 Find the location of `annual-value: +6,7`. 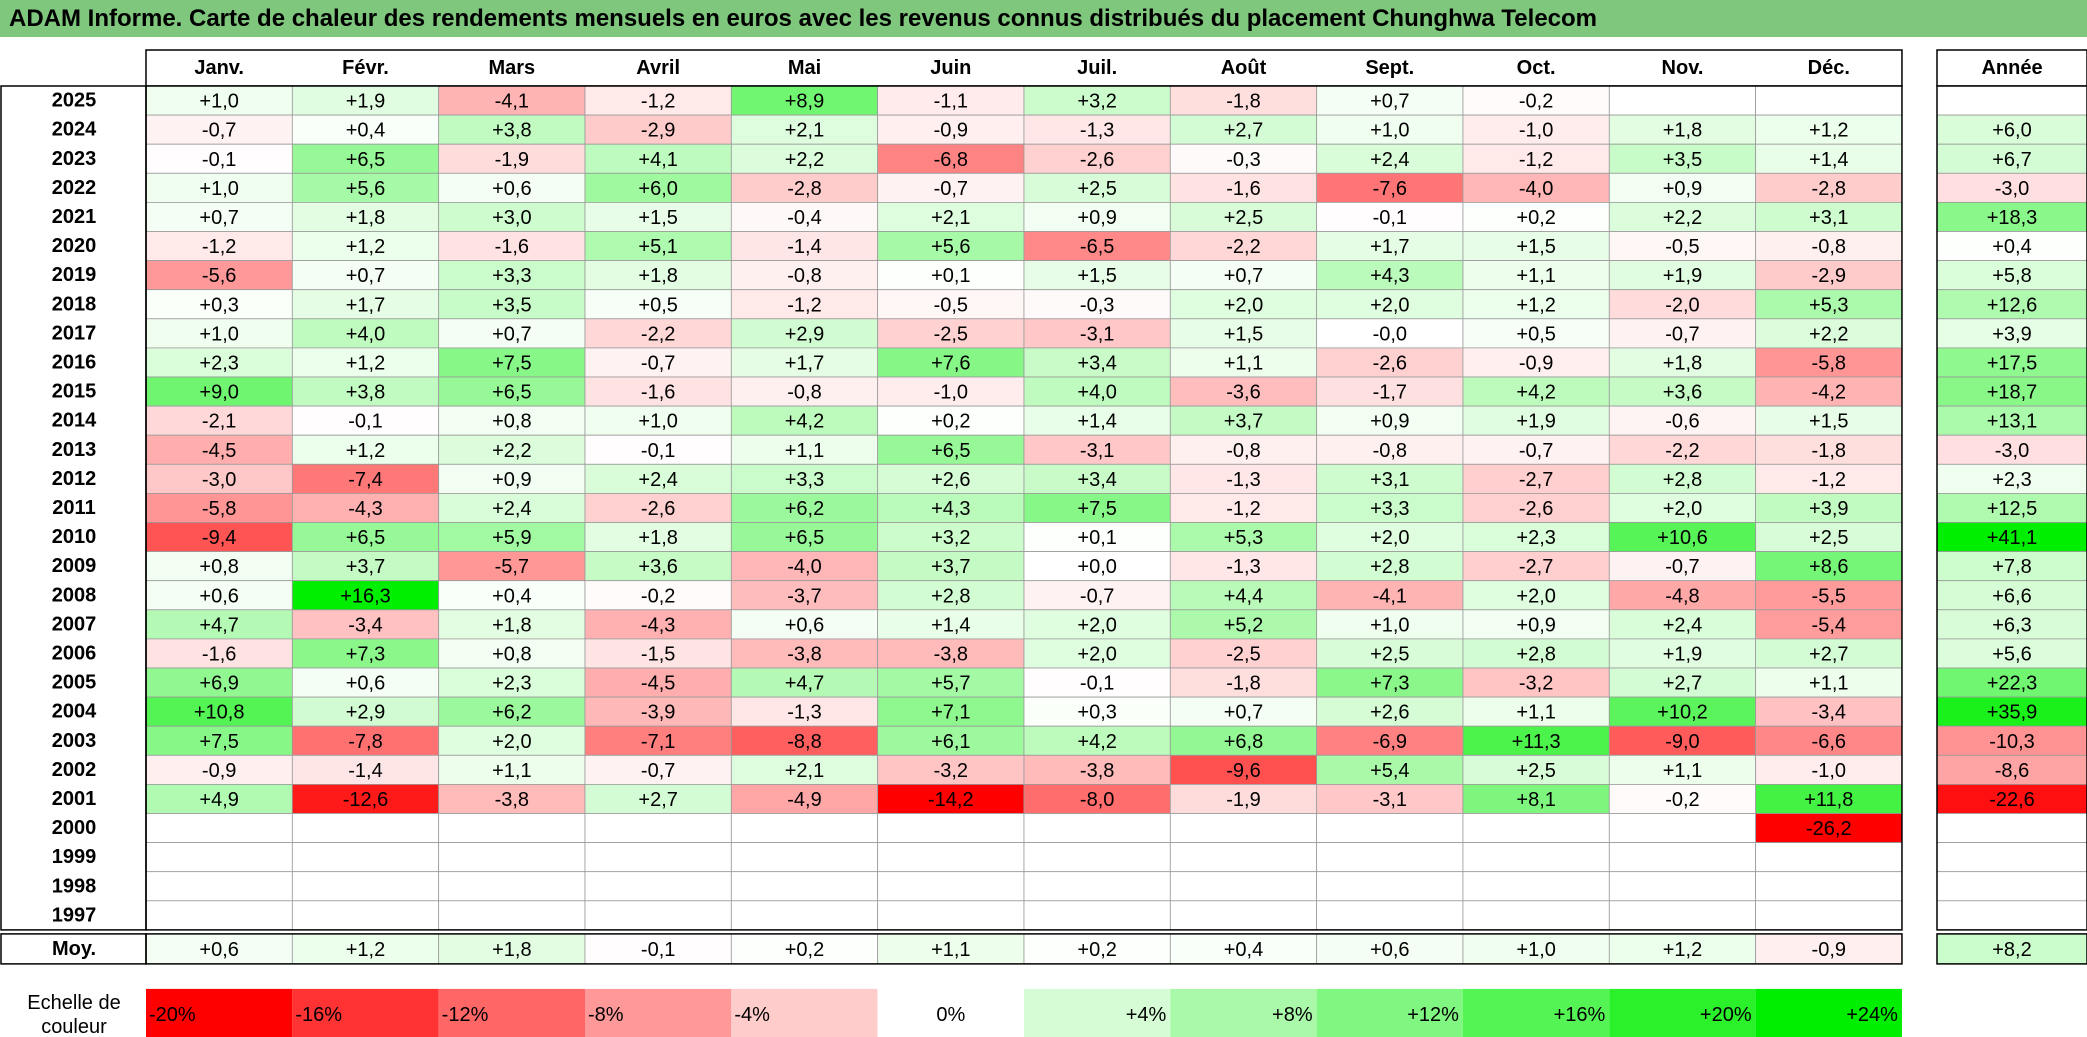

annual-value: +6,7 is located at coordinates (2011, 160).